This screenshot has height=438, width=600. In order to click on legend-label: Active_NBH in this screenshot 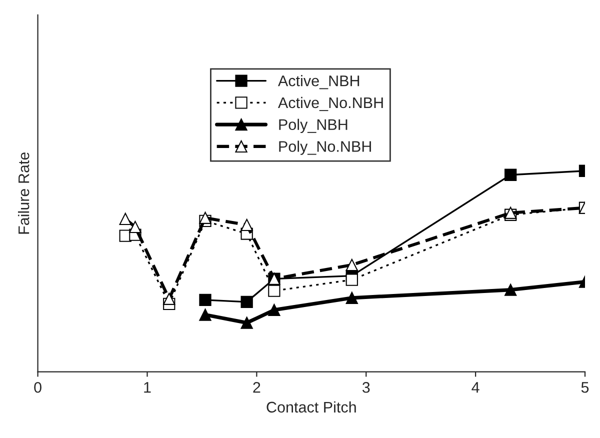, I will do `click(319, 82)`.